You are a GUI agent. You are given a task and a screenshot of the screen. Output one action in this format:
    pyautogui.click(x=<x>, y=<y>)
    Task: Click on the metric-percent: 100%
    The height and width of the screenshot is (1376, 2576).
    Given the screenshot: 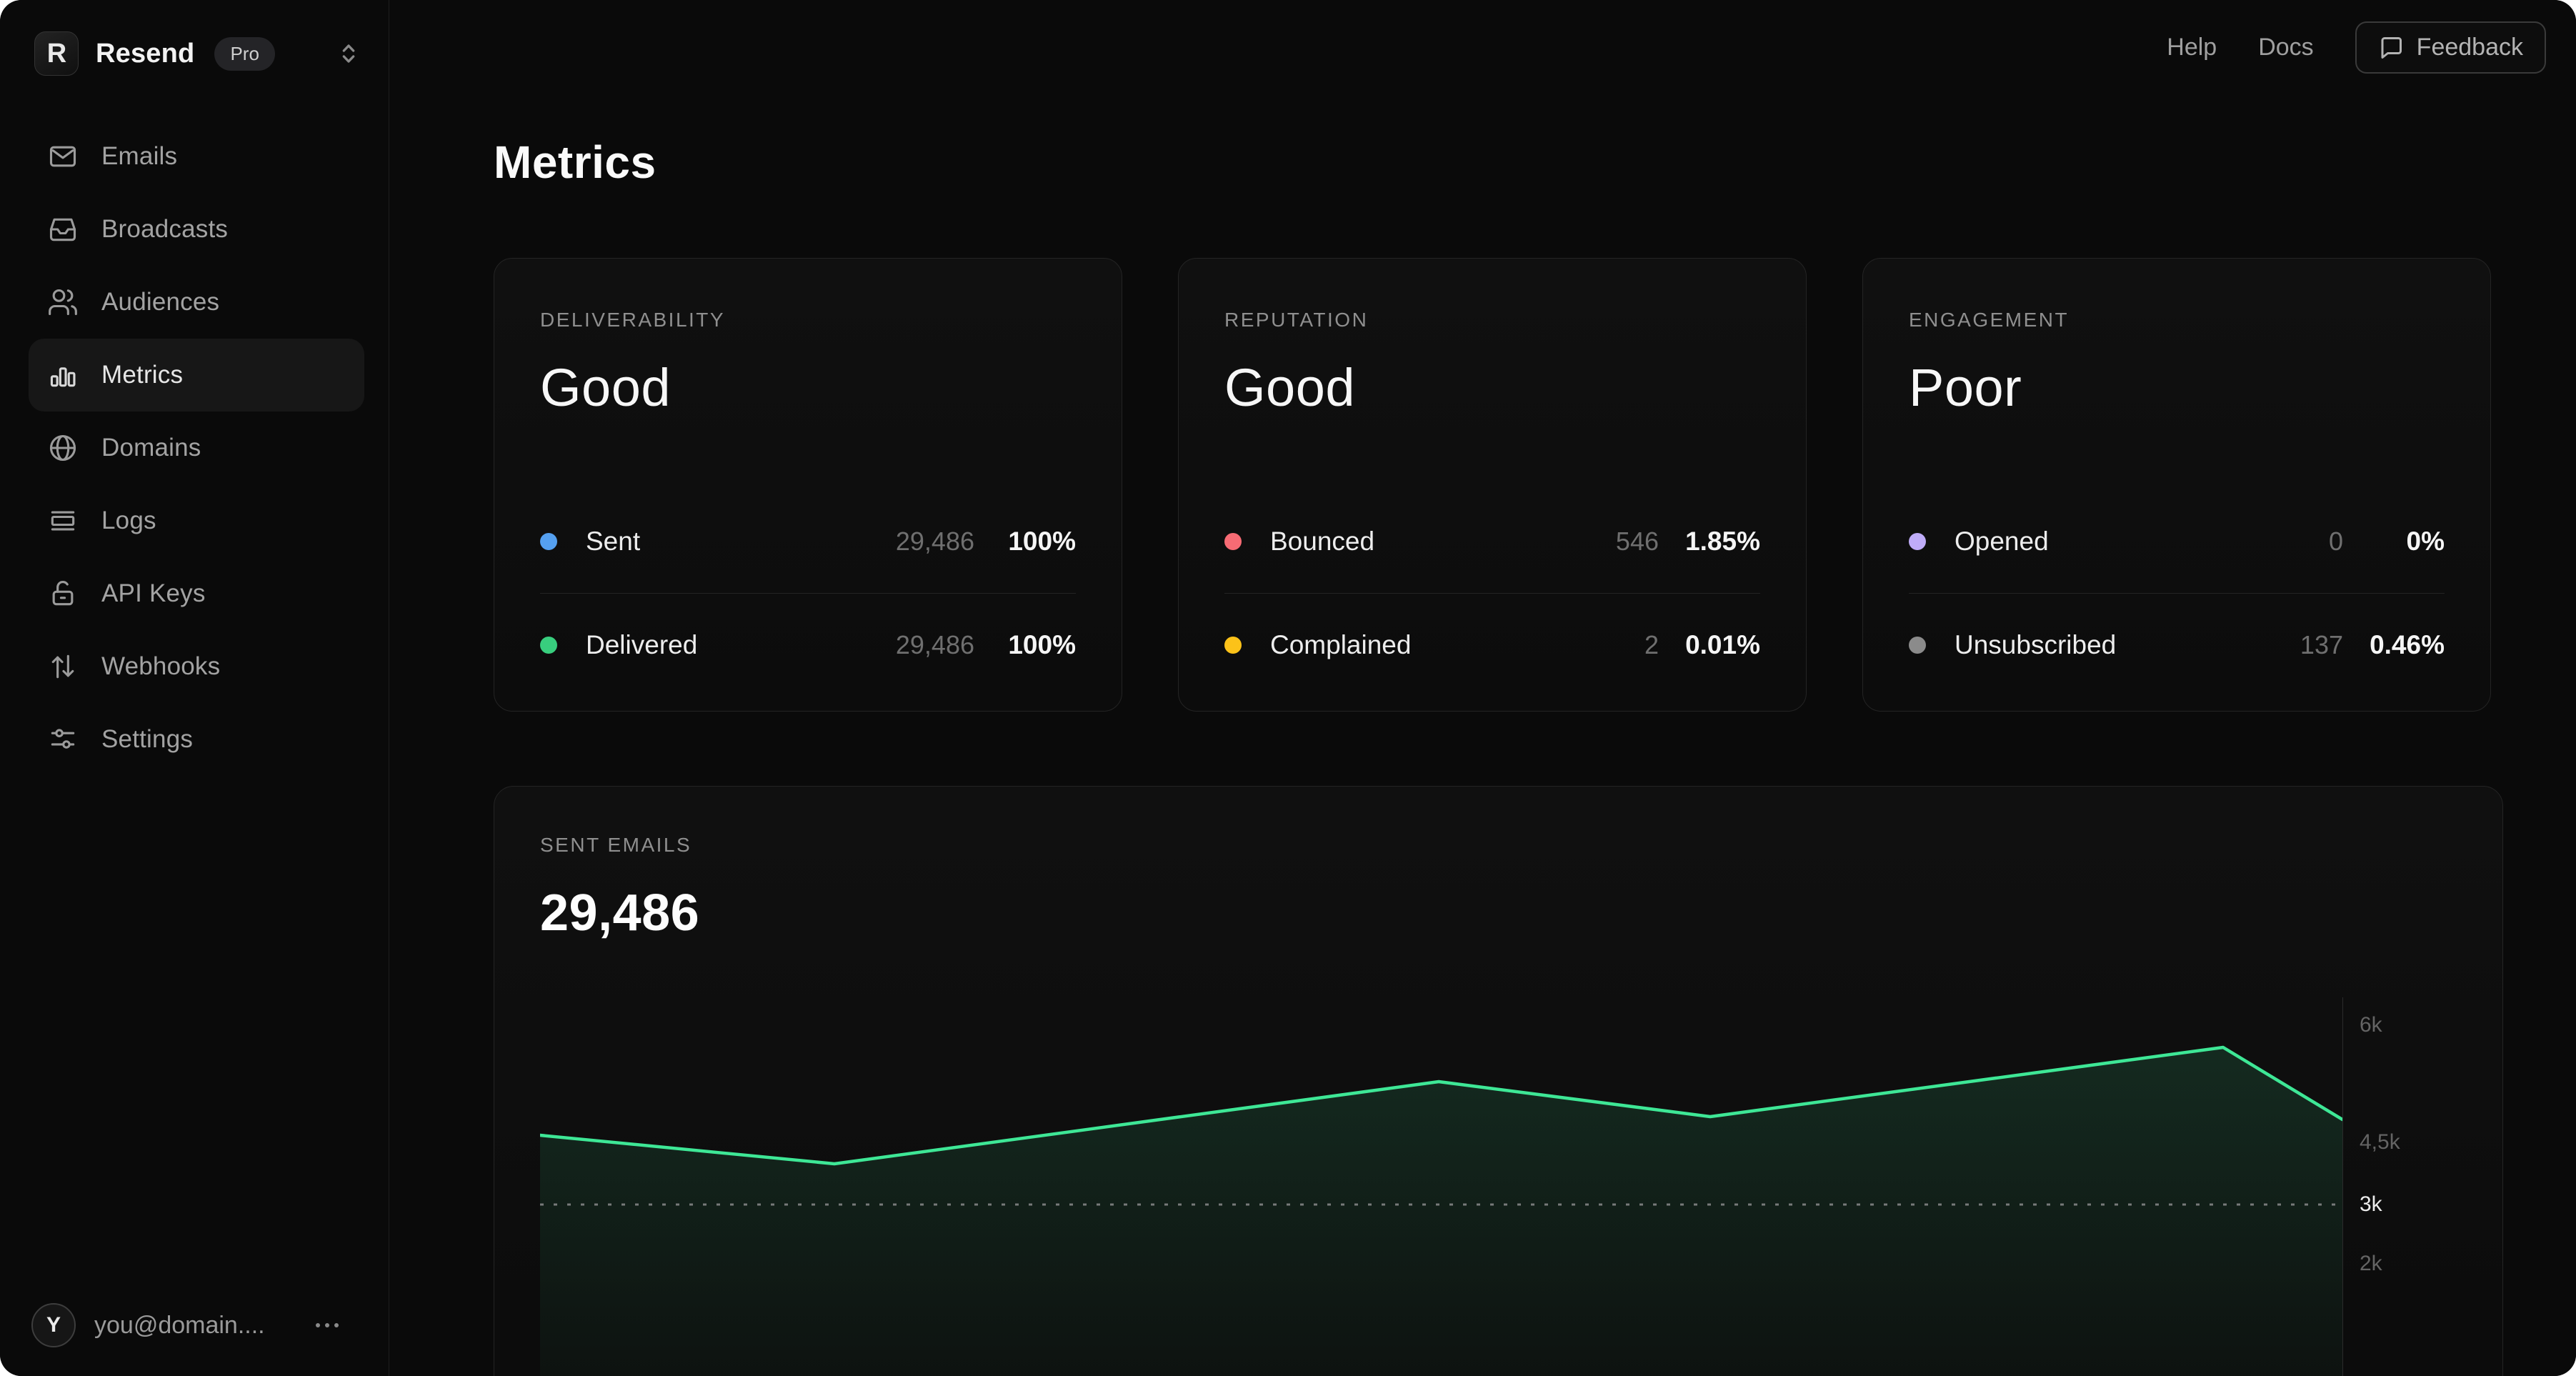 What is the action you would take?
    pyautogui.click(x=1042, y=541)
    